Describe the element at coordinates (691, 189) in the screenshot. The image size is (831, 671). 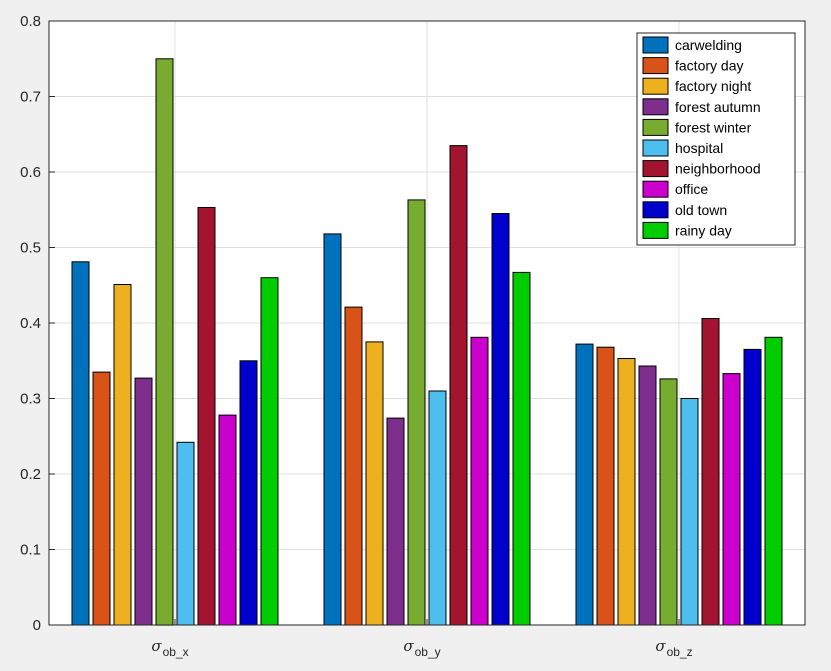
I see `legend-label: office` at that location.